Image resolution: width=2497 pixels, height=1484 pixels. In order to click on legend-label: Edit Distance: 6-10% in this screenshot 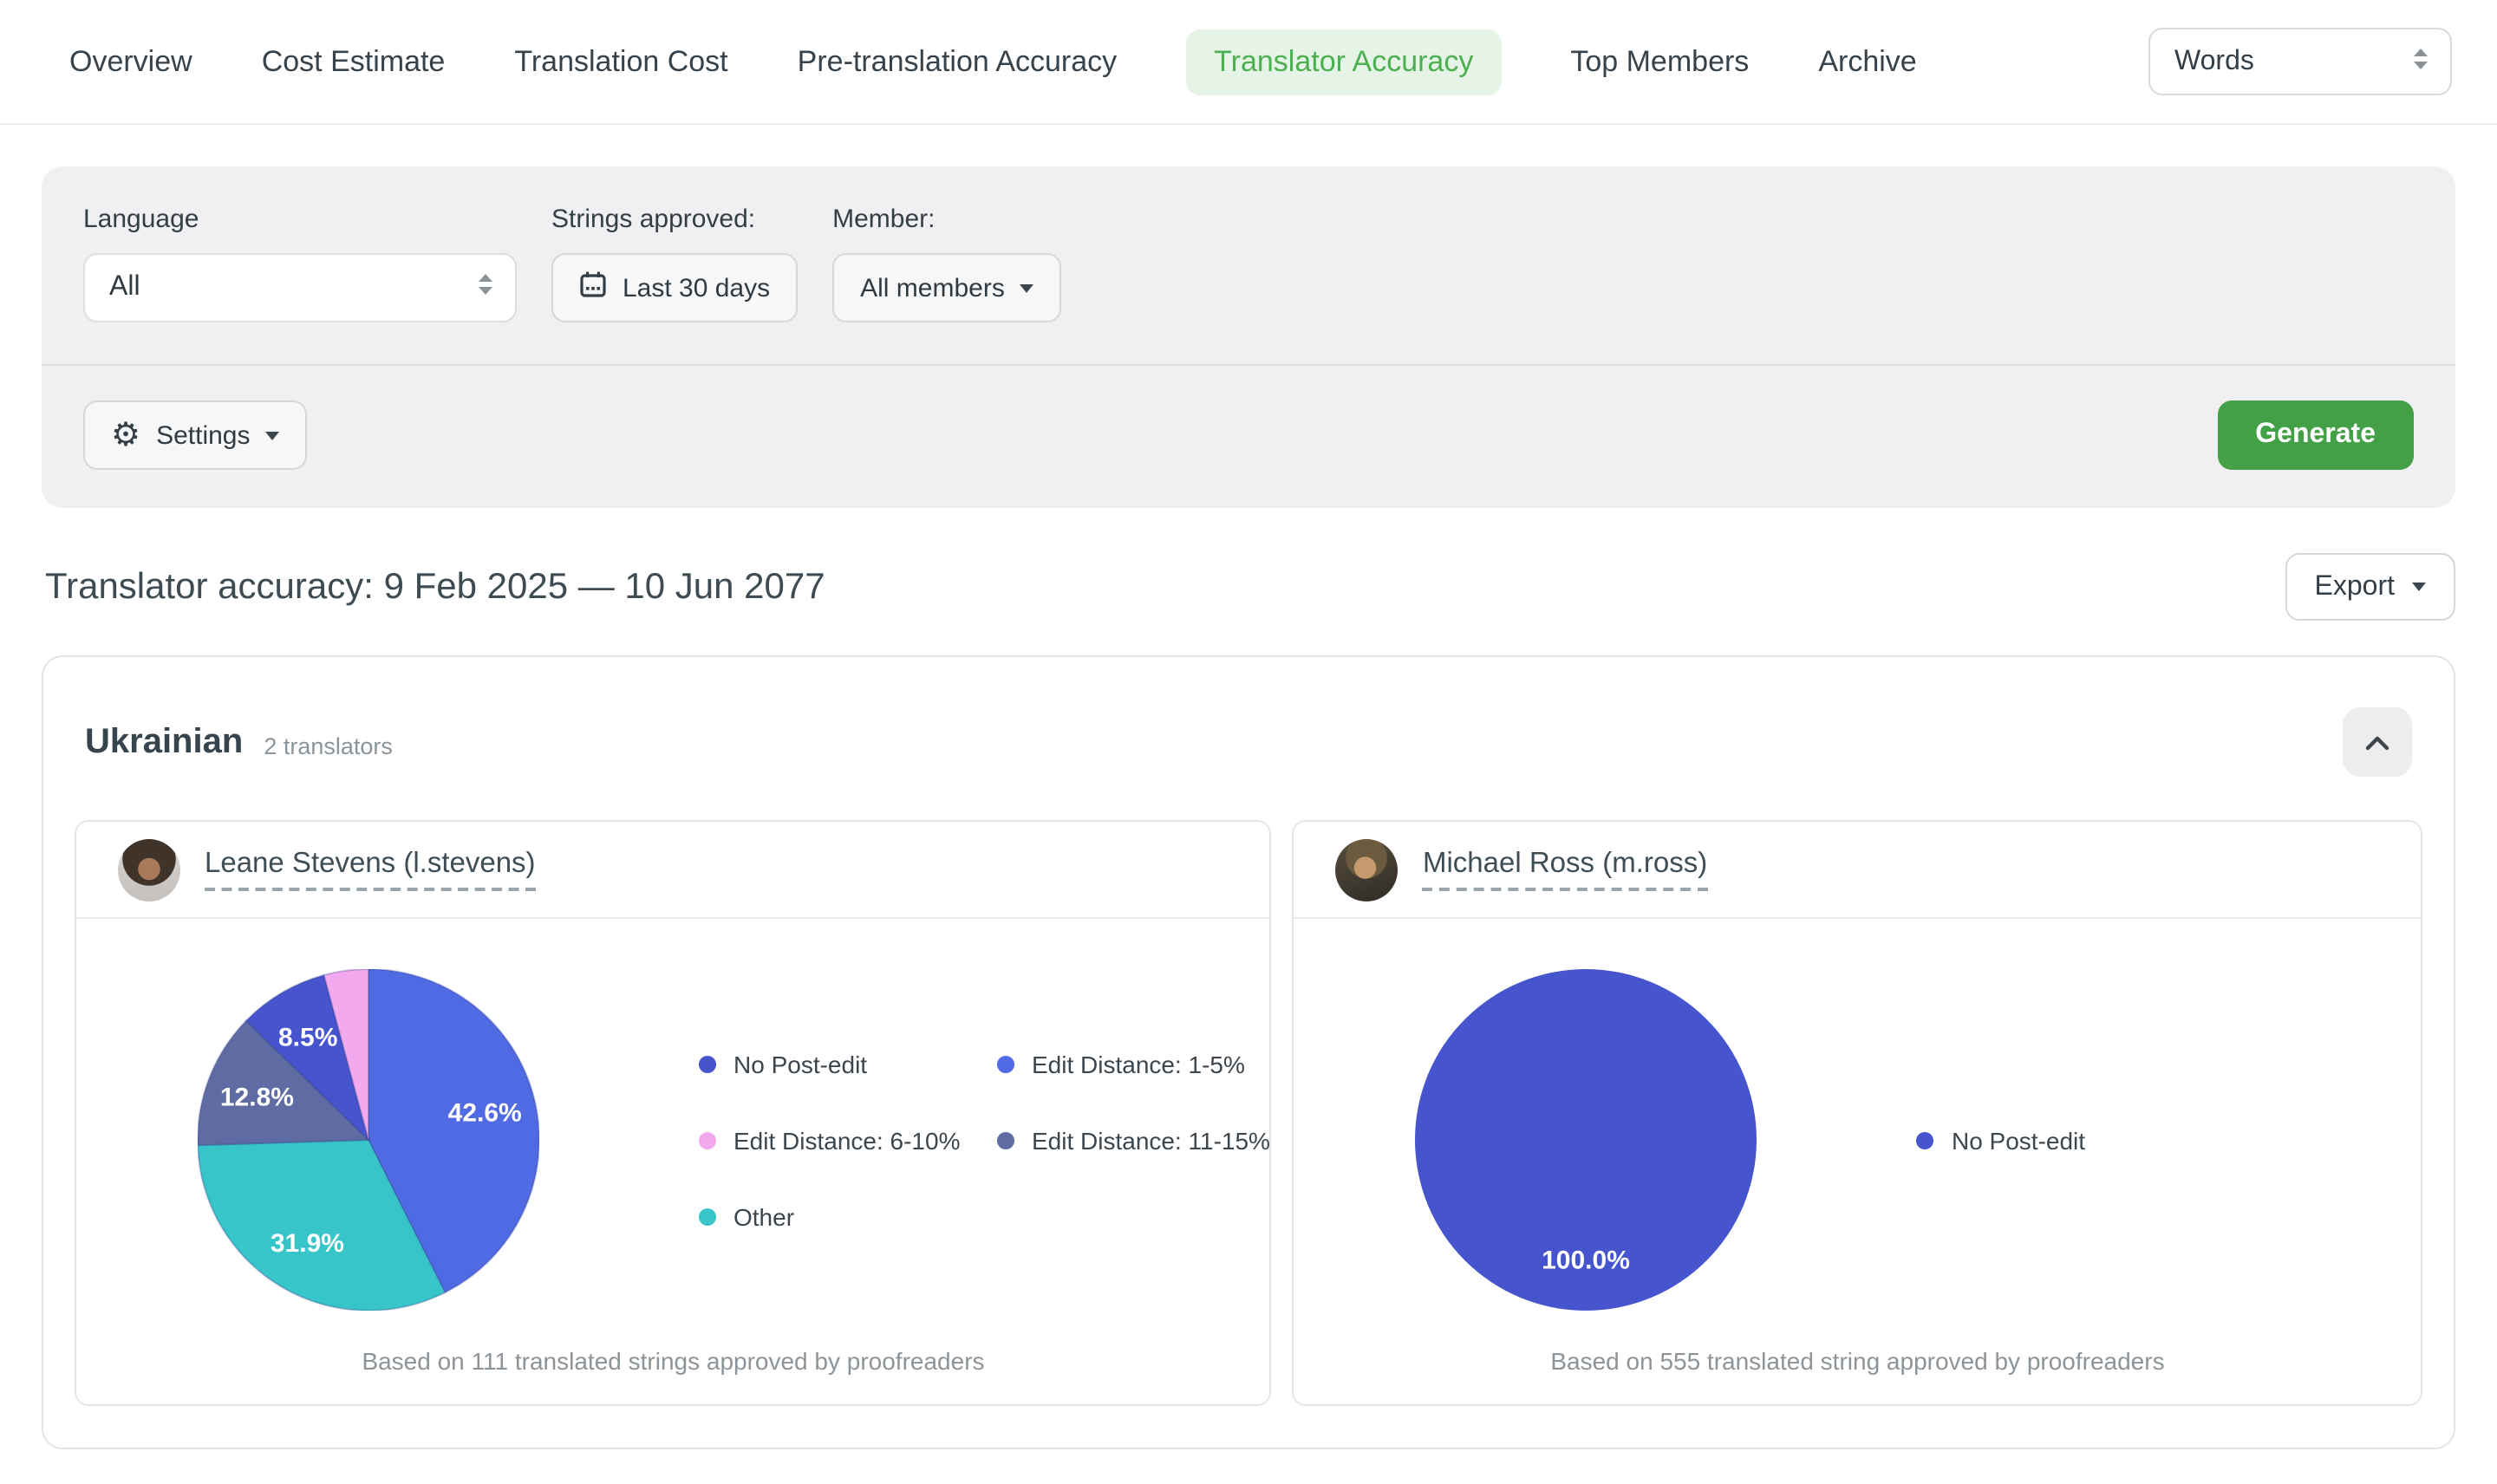, I will do `click(847, 1140)`.